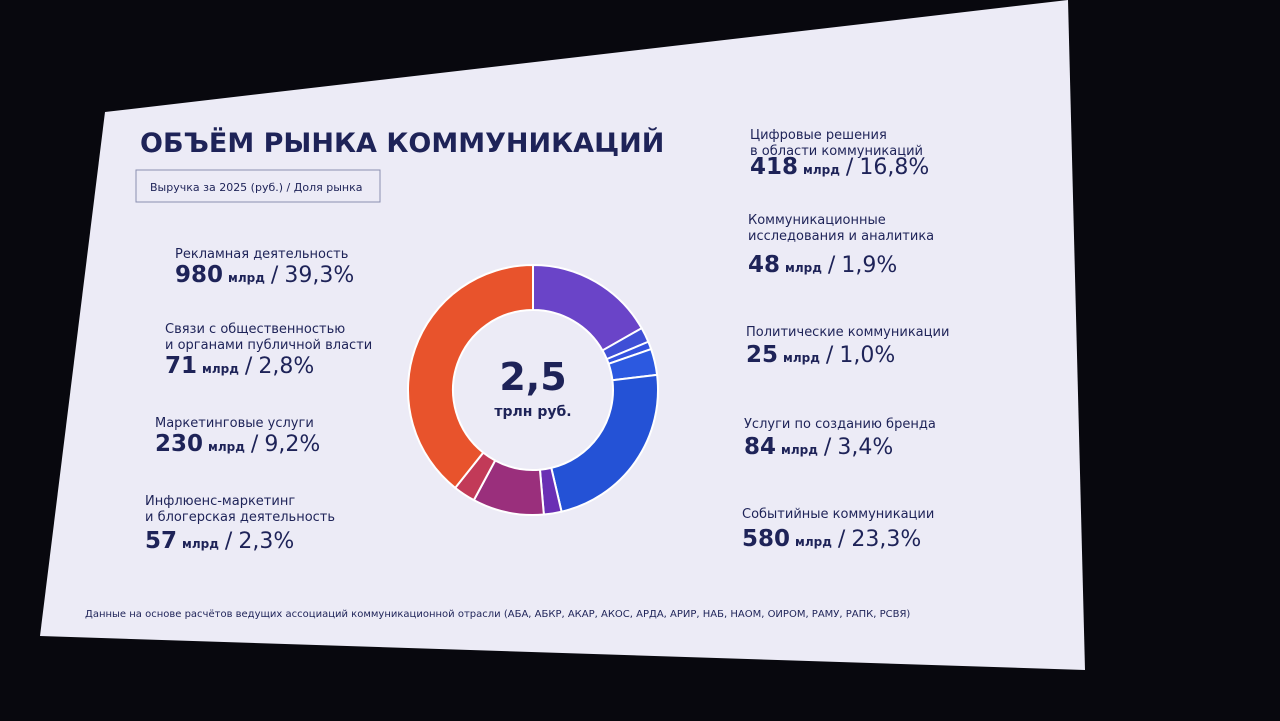  Describe the element at coordinates (216, 187) in the screenshot. I see `legend-left: Выручка за 2025 (руб.)` at that location.